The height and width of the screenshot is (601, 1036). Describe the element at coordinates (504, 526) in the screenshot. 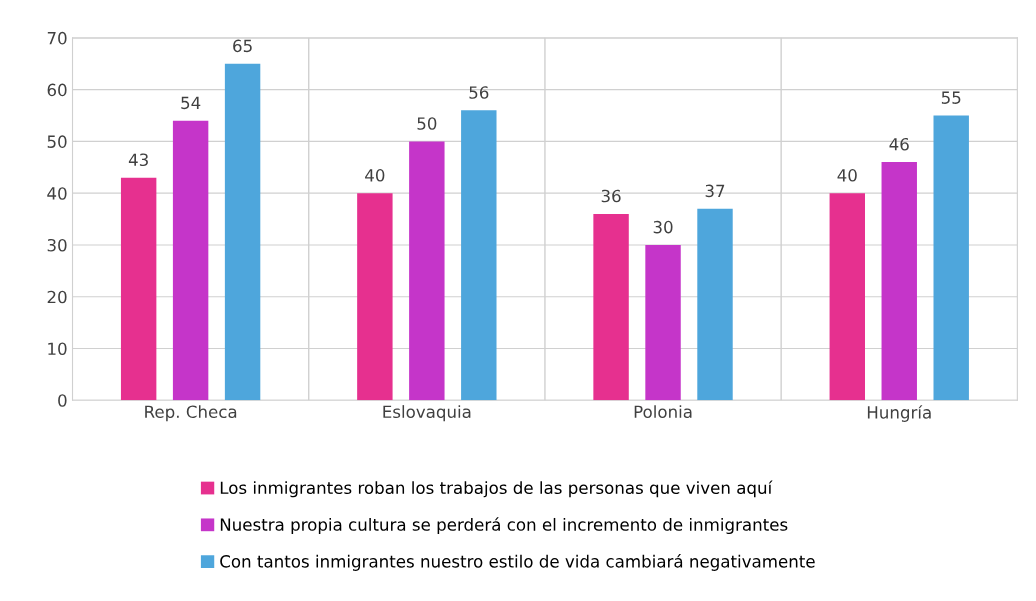

I see `legend-label: Nuestra propia cultura se perderá con el incremento de inmigrantes` at that location.